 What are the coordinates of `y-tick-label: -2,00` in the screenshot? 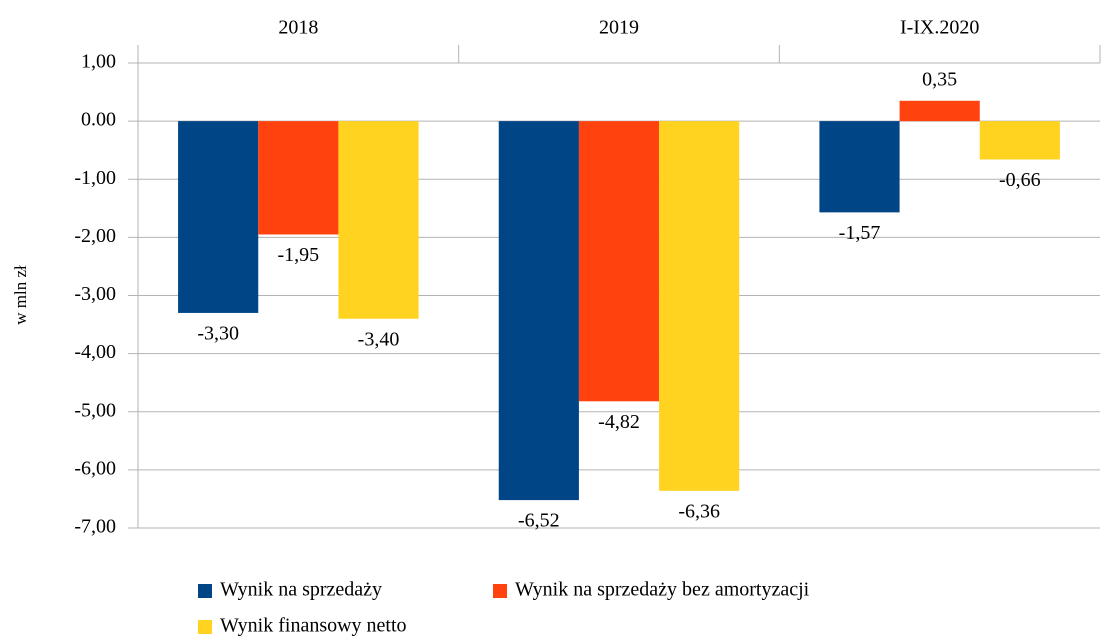 It's located at (95, 236).